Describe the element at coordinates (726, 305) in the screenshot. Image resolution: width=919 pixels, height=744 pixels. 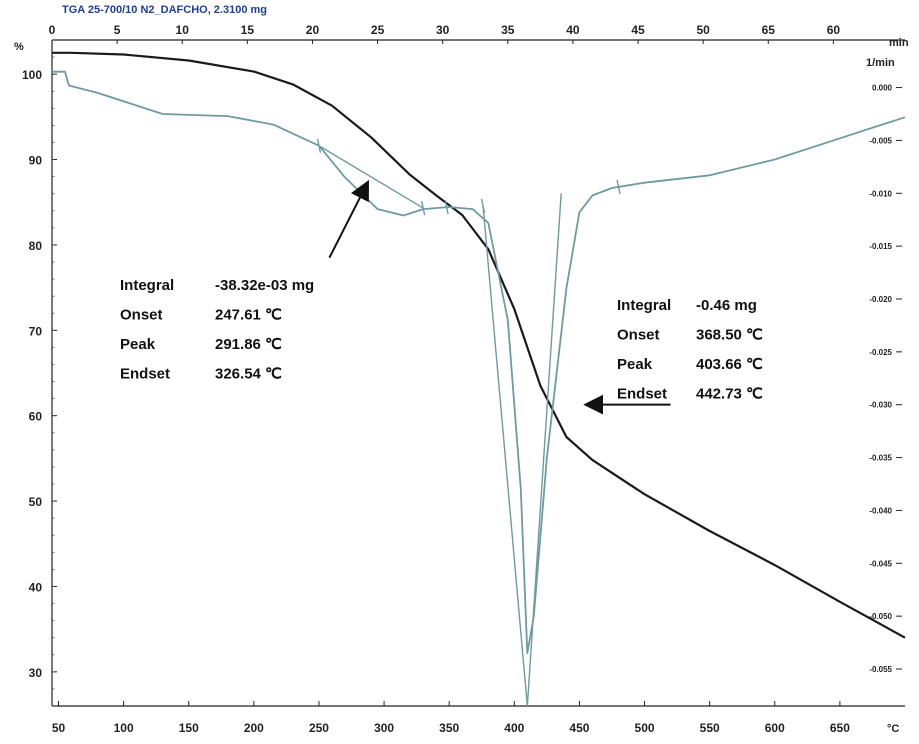
I see `annotation-value: -0.46 mg` at that location.